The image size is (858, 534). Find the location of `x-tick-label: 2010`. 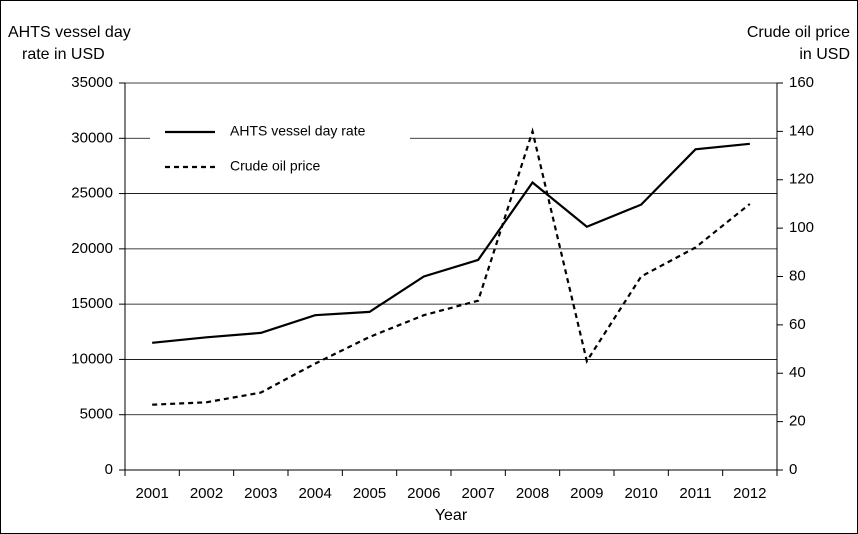

x-tick-label: 2010 is located at coordinates (640, 493).